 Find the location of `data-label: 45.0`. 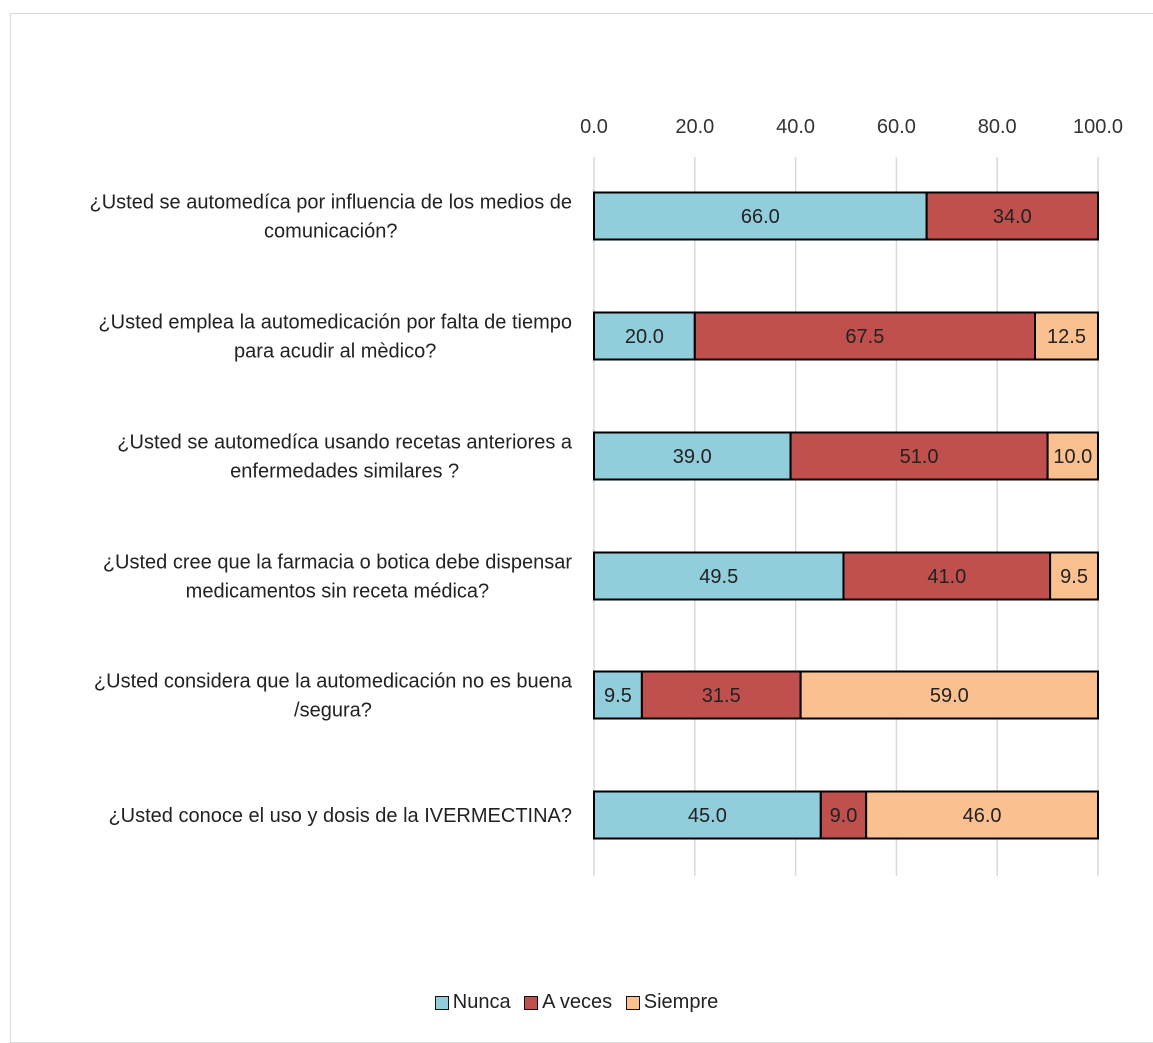

data-label: 45.0 is located at coordinates (707, 816).